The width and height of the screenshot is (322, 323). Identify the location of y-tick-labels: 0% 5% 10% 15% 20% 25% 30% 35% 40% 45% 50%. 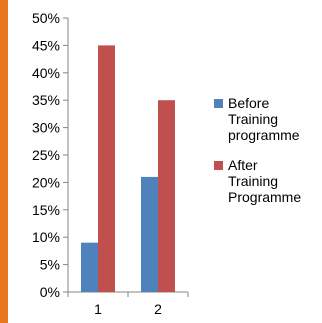
(46, 155).